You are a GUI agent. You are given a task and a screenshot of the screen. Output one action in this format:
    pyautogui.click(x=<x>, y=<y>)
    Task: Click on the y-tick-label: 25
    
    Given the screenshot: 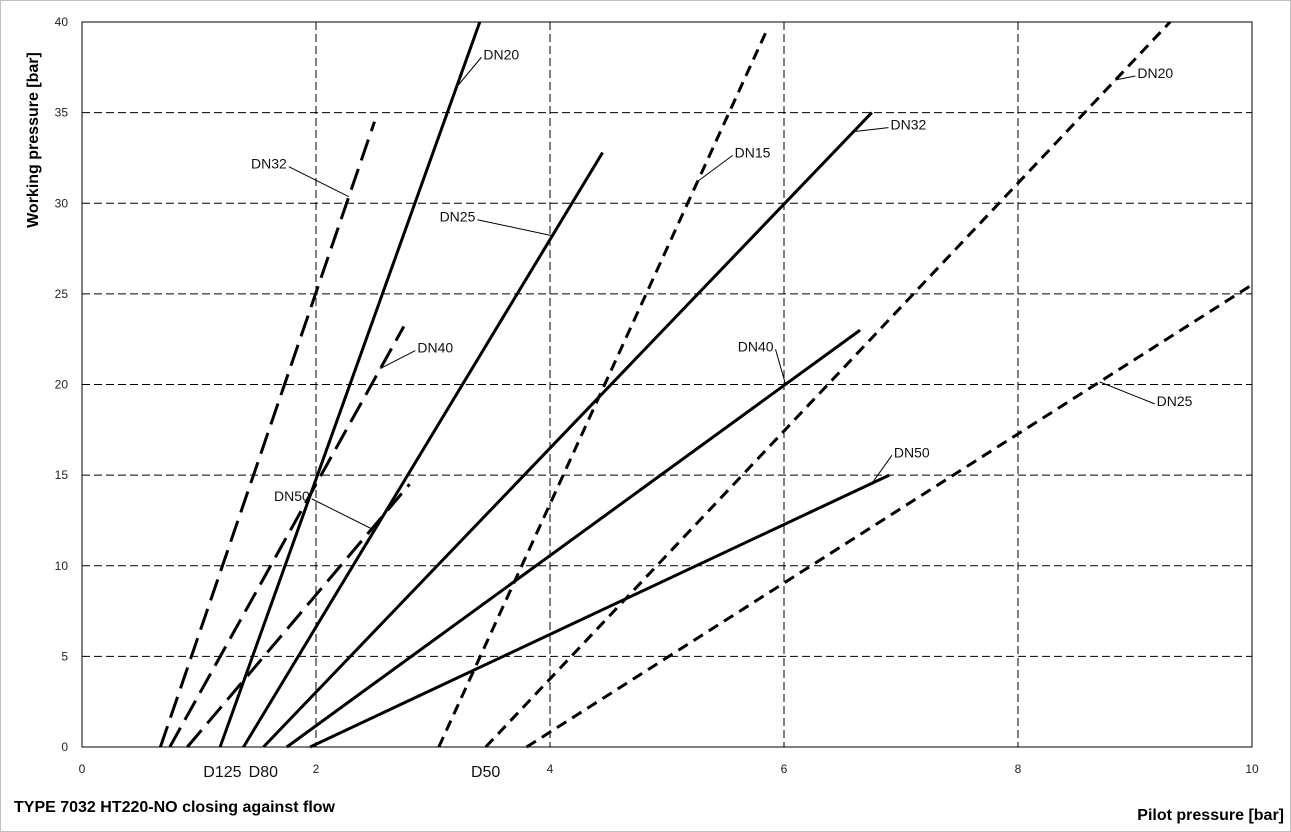 What is the action you would take?
    pyautogui.click(x=62, y=294)
    